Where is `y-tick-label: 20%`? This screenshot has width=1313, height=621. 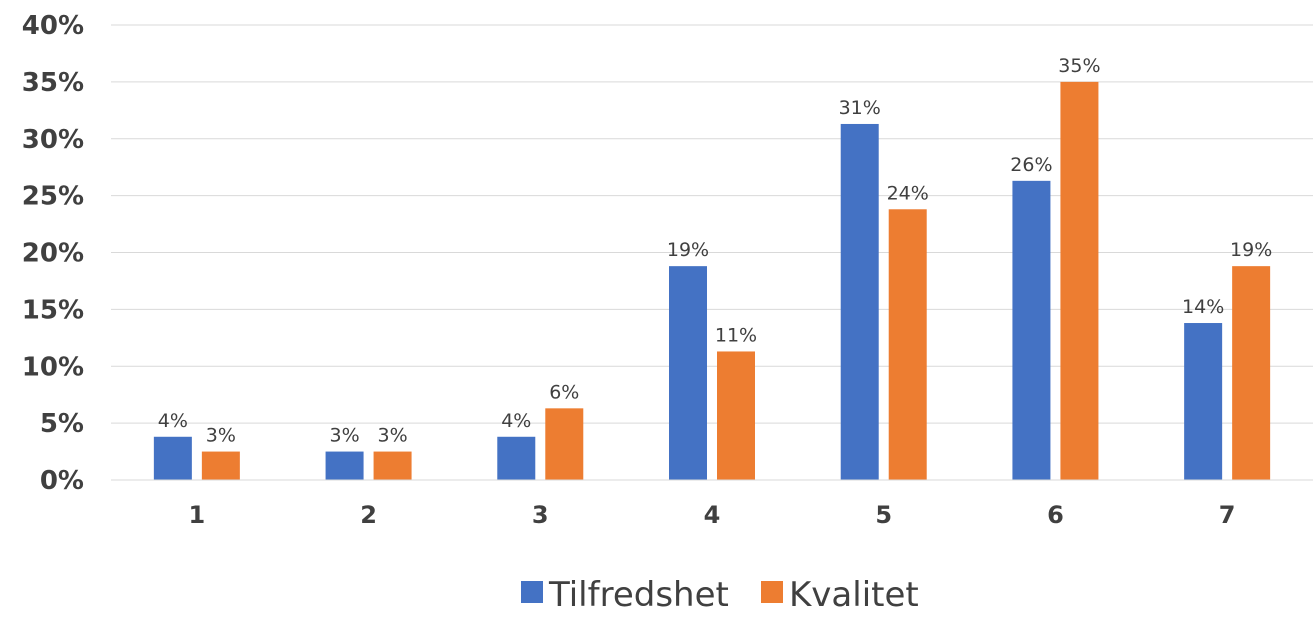 y-tick-label: 20% is located at coordinates (53, 254).